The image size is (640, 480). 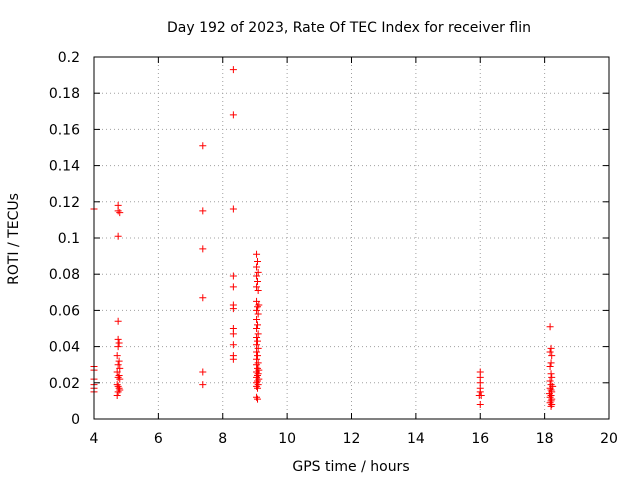 What do you see at coordinates (75, 420) in the screenshot?
I see `y-tick-label: 0` at bounding box center [75, 420].